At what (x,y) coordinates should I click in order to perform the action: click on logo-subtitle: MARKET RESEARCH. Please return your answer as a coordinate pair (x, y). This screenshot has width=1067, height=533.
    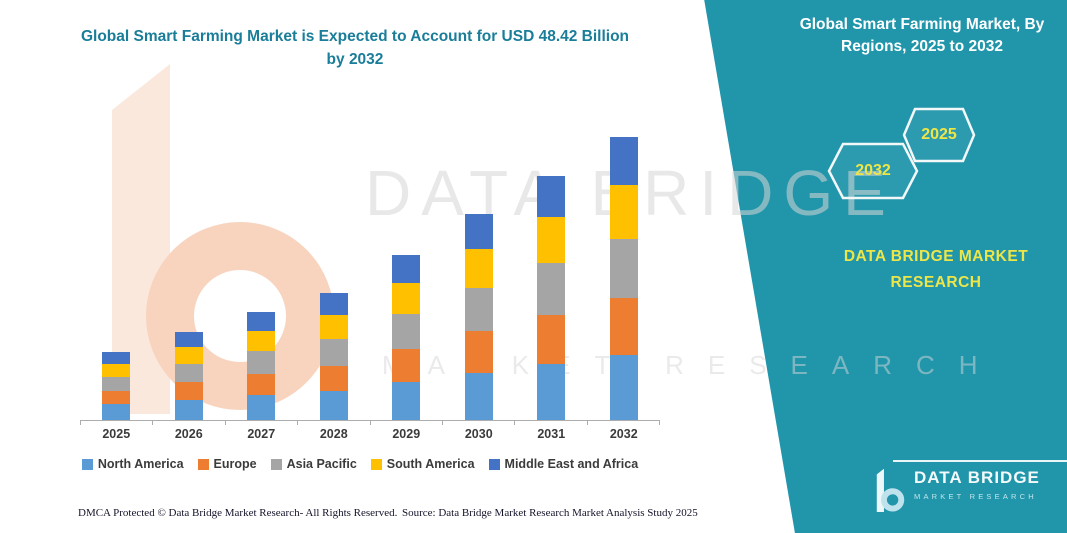
    Looking at the image, I should click on (975, 496).